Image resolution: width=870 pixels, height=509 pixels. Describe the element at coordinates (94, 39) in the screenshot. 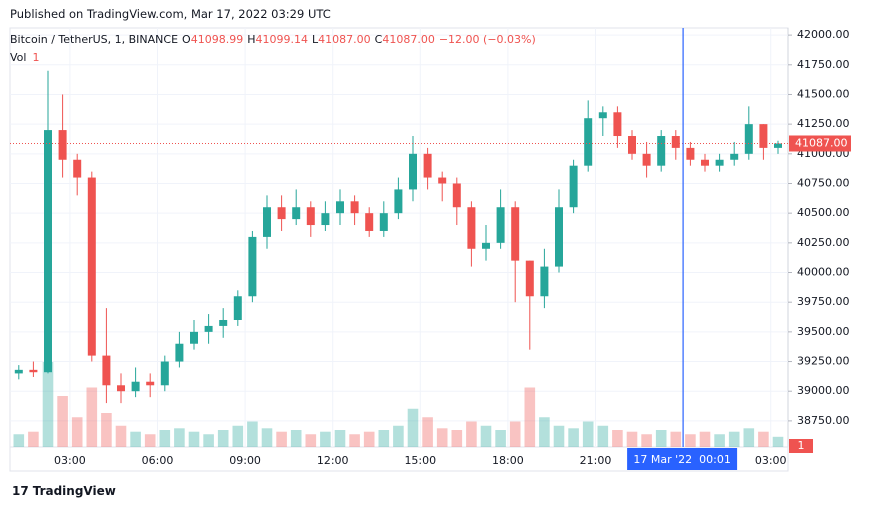

I see `symbol: Bitcoin / TetherUS, 1, BINANCE` at that location.